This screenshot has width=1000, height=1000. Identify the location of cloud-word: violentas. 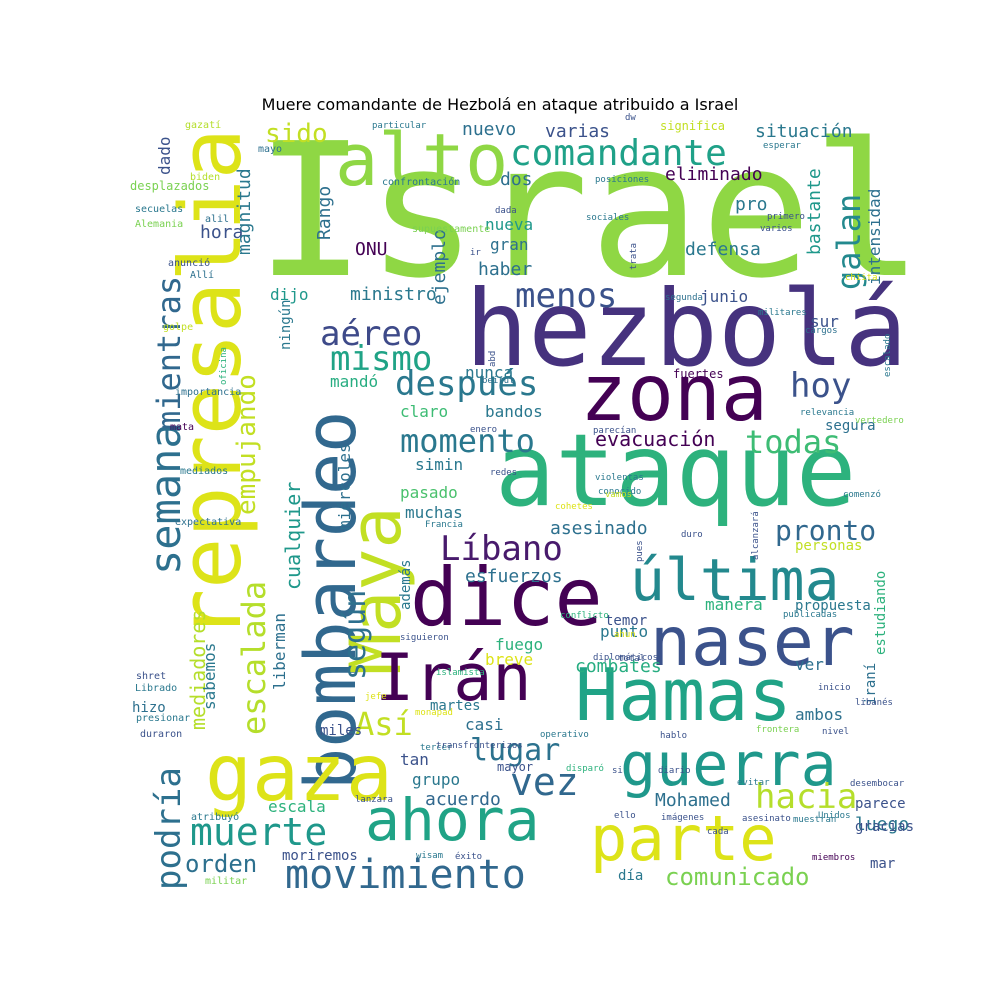
(619, 478).